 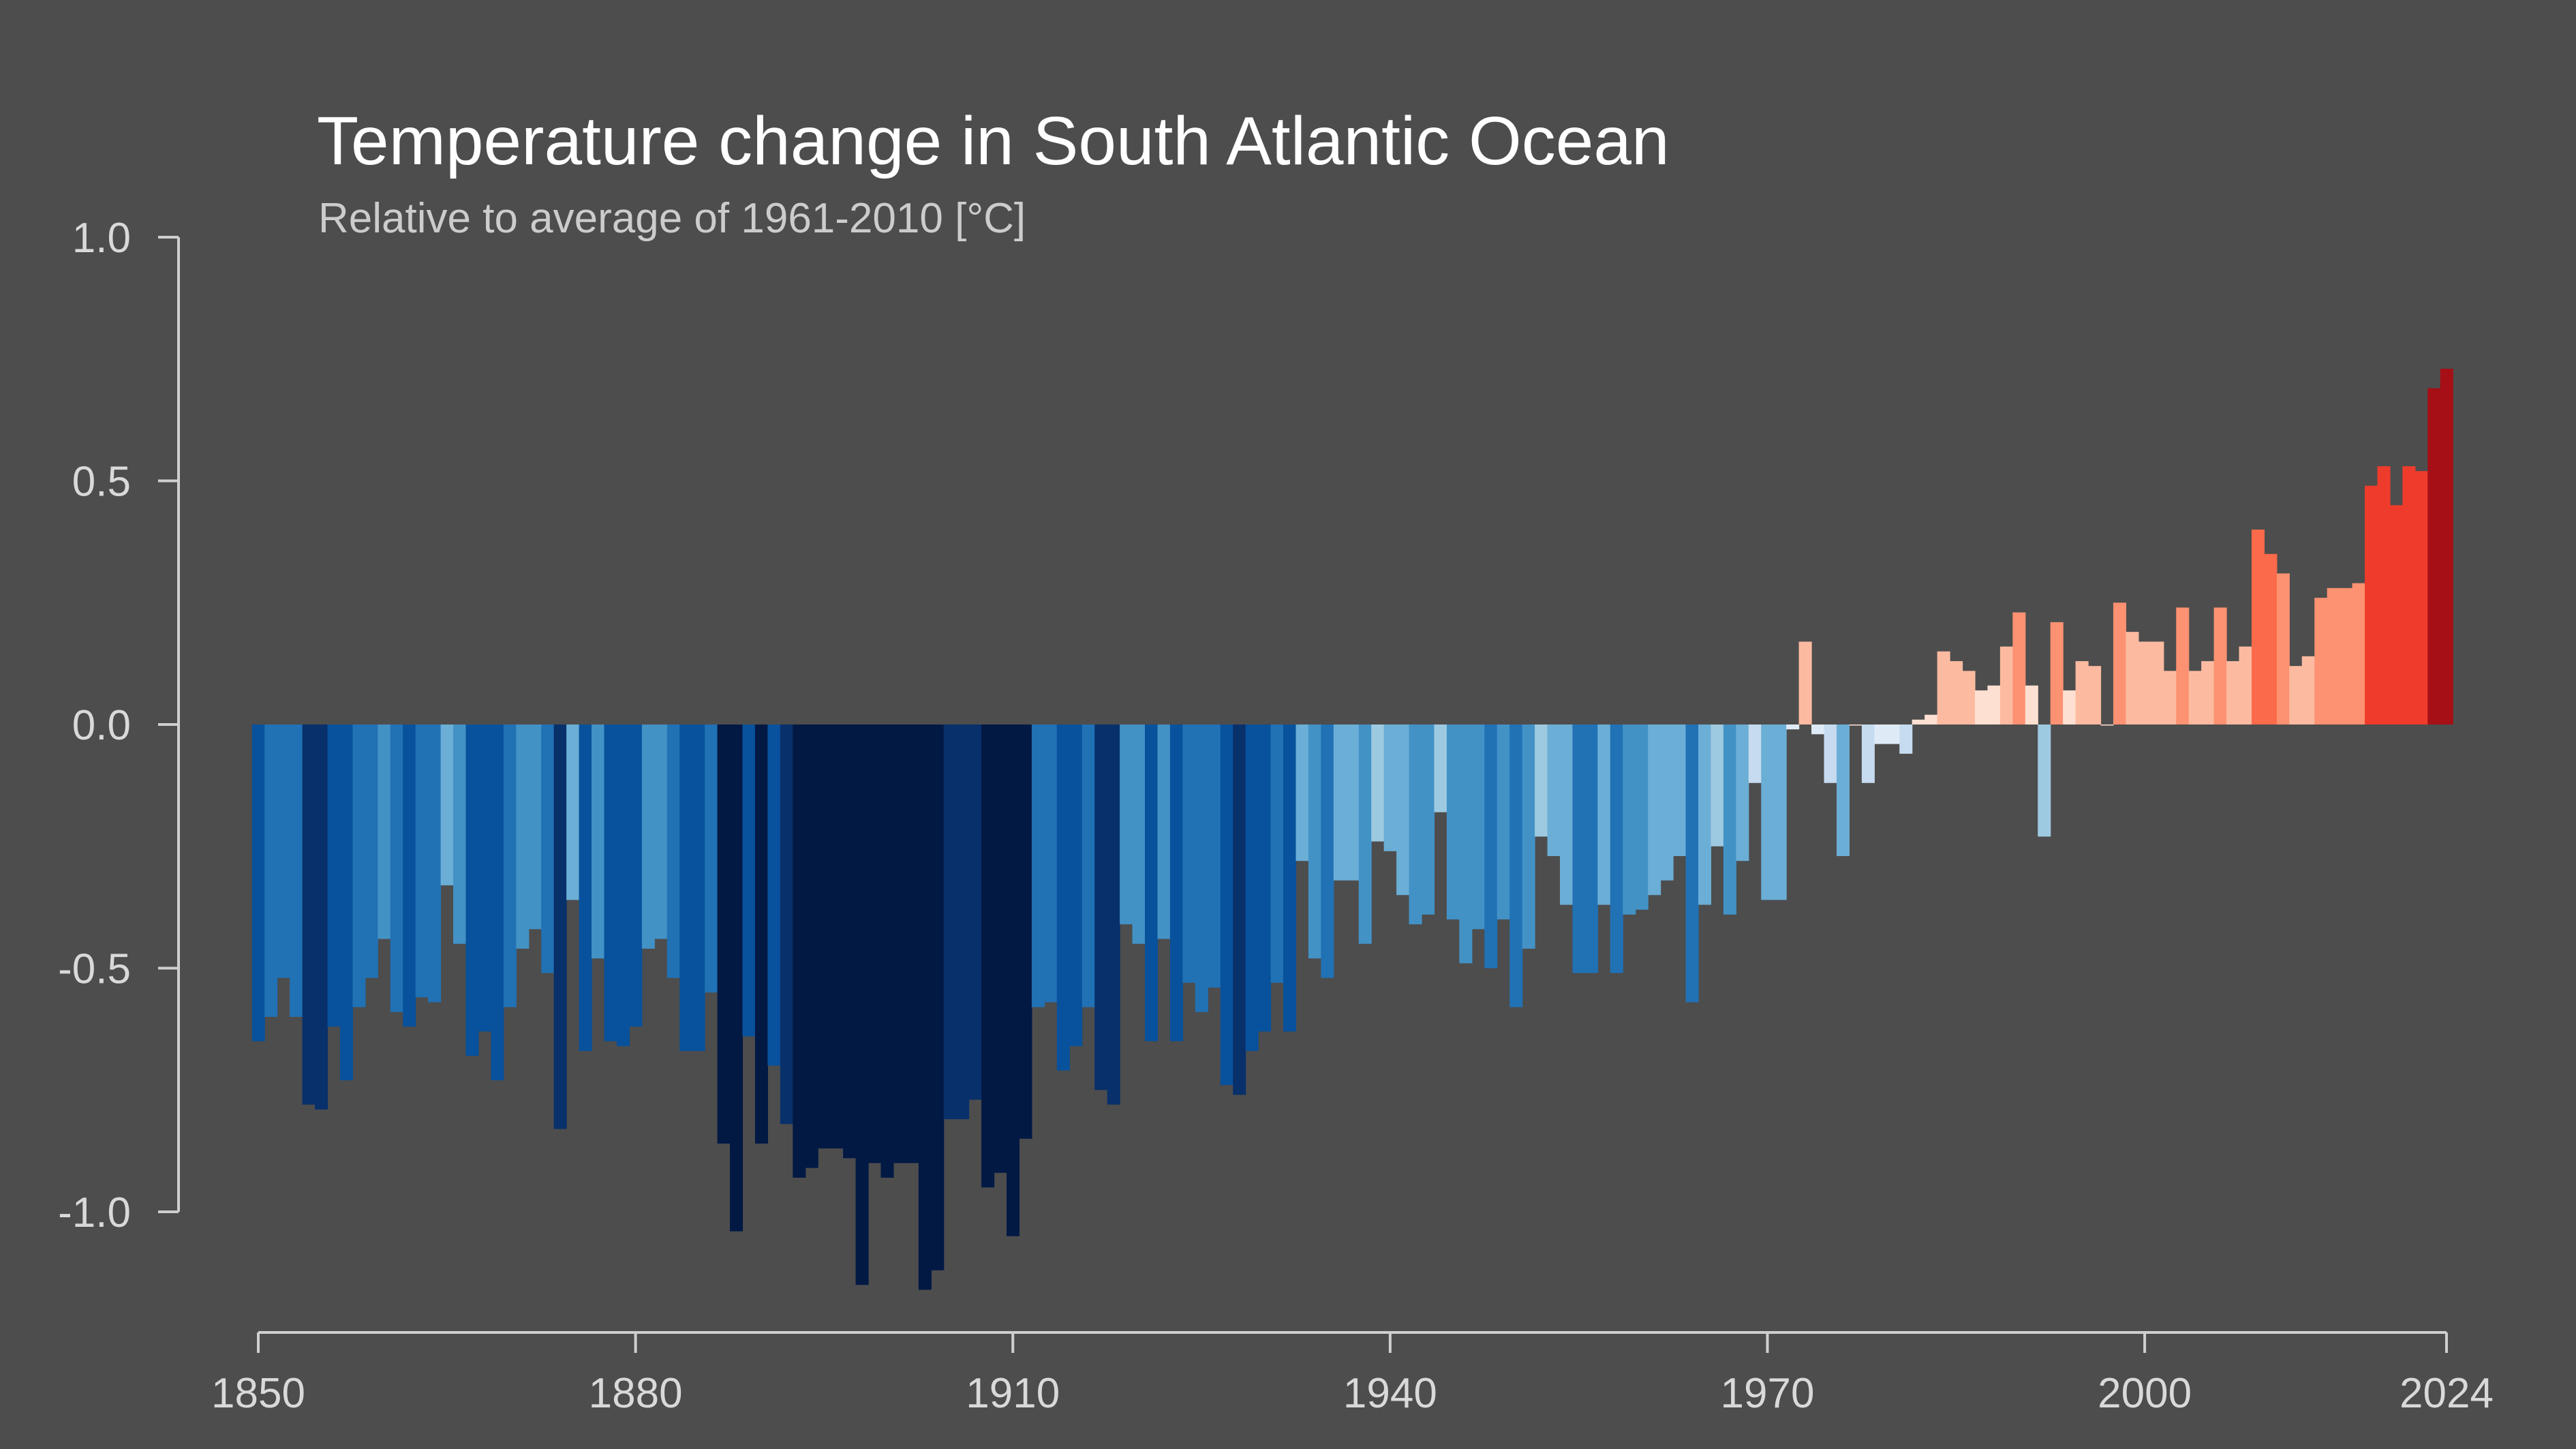 What do you see at coordinates (1076, 885) in the screenshot?
I see `bar-1915` at bounding box center [1076, 885].